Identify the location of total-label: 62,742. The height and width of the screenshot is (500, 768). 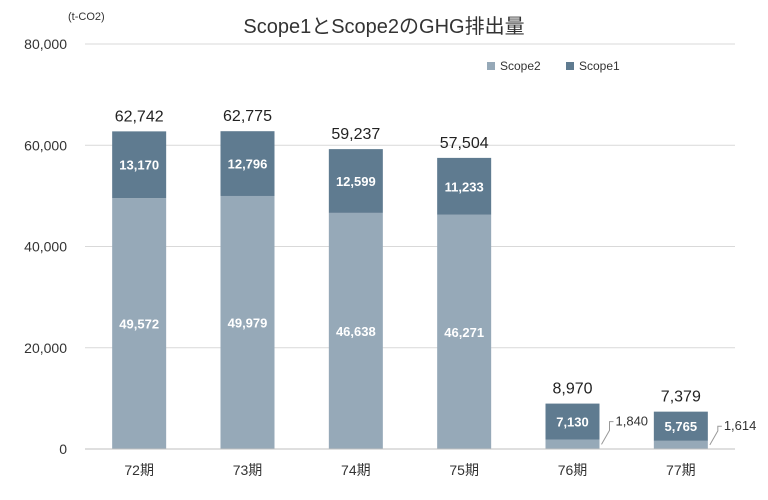
(139, 116).